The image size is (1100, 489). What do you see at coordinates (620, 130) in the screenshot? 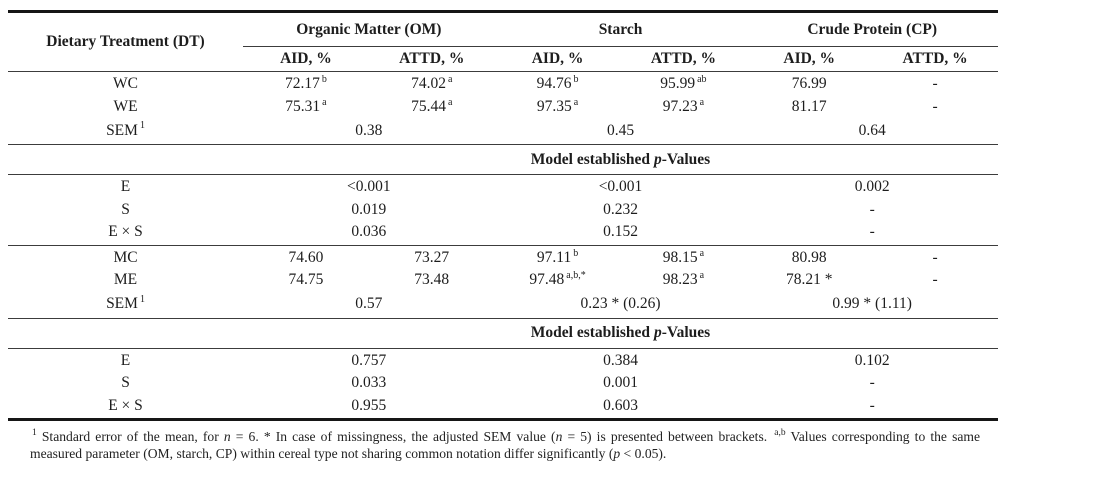
I see `cell-sem-starch: 0.45` at bounding box center [620, 130].